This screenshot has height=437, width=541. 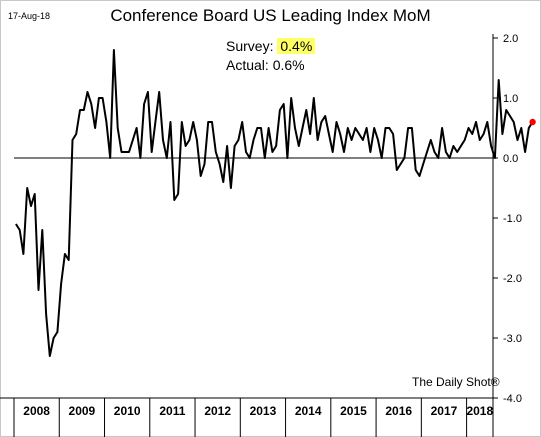 I want to click on source-credit: The Daily Shot®, so click(x=456, y=382).